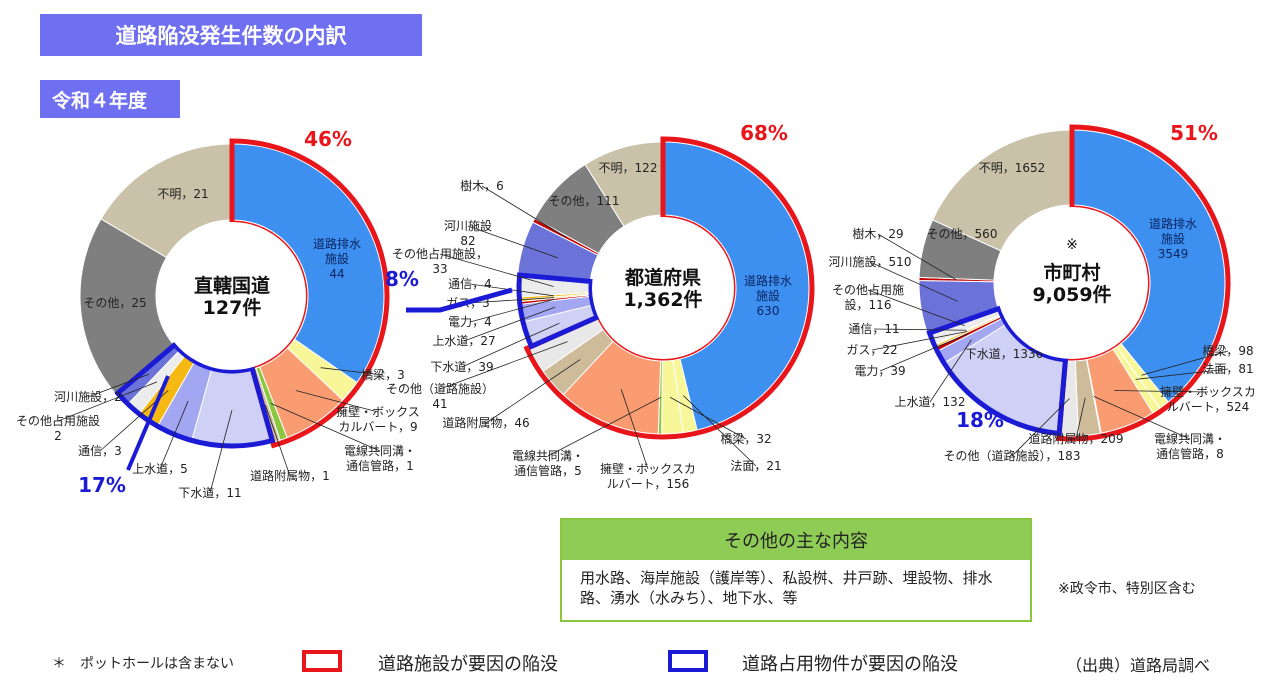 Image resolution: width=1266 pixels, height=686 pixels. I want to click on road-facility-pct-2: 68%, so click(764, 133).